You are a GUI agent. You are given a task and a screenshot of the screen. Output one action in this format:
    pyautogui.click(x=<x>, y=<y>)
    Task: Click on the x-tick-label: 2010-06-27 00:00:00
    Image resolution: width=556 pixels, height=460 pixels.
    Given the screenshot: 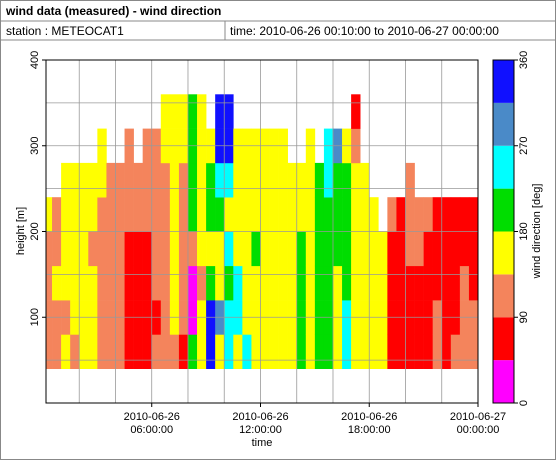 What is the action you would take?
    pyautogui.click(x=478, y=423)
    